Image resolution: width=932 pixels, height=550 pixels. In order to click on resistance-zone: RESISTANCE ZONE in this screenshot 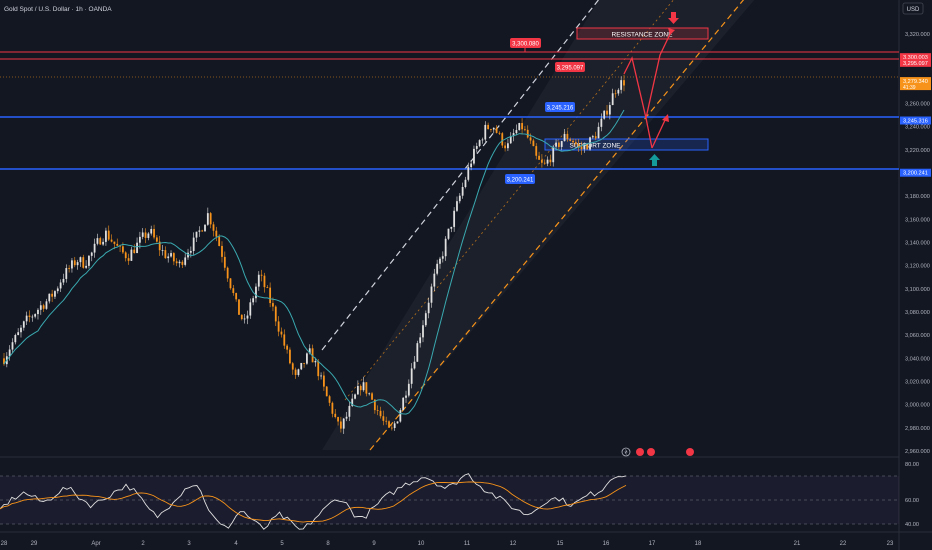, I will do `click(642, 33)`.